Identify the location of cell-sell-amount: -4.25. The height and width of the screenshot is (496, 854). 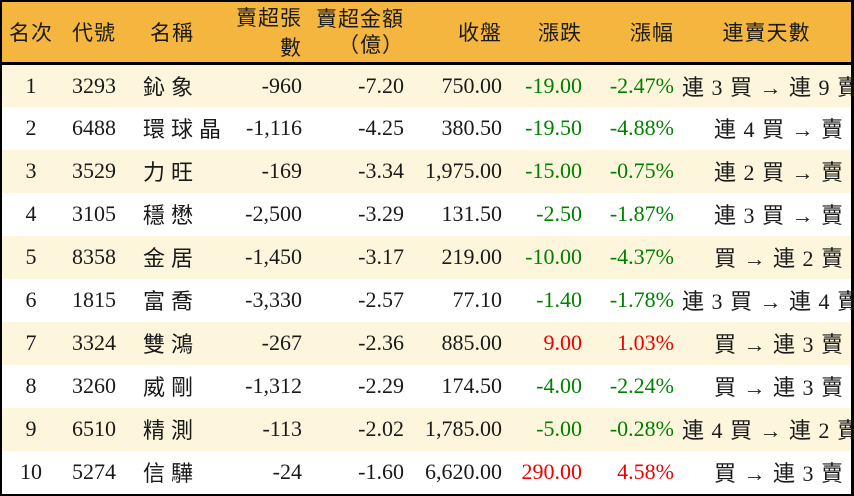
(381, 127).